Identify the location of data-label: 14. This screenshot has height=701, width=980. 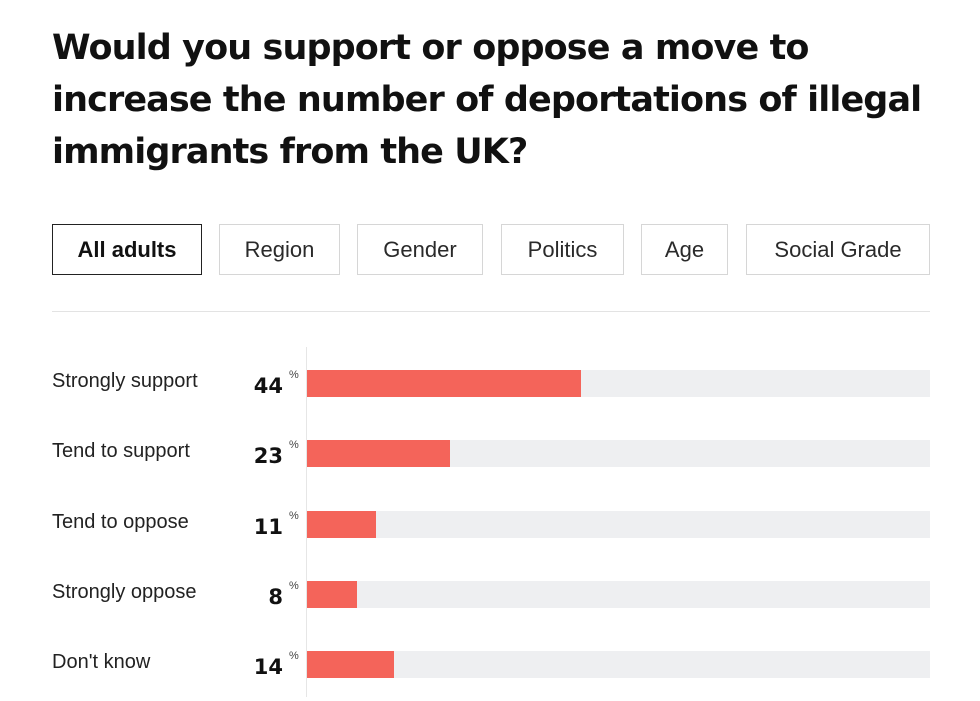
(268, 667).